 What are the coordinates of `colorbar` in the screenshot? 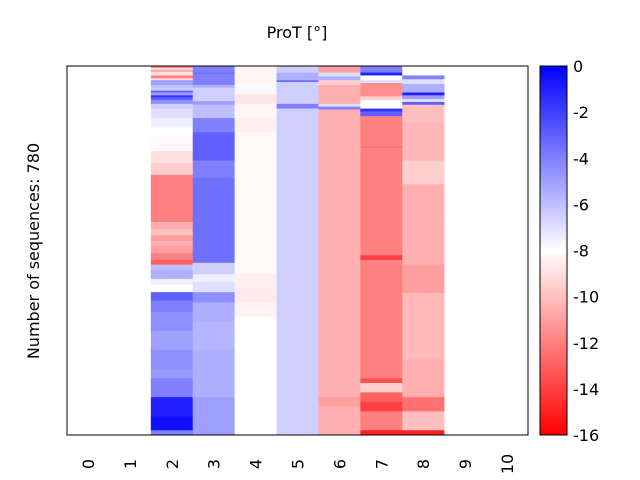 It's located at (553, 250).